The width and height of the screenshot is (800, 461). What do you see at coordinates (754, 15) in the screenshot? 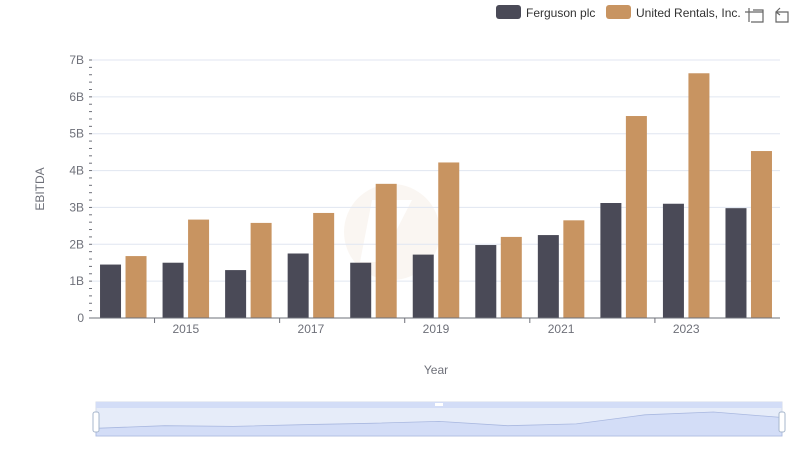
I see `zoom-icon` at bounding box center [754, 15].